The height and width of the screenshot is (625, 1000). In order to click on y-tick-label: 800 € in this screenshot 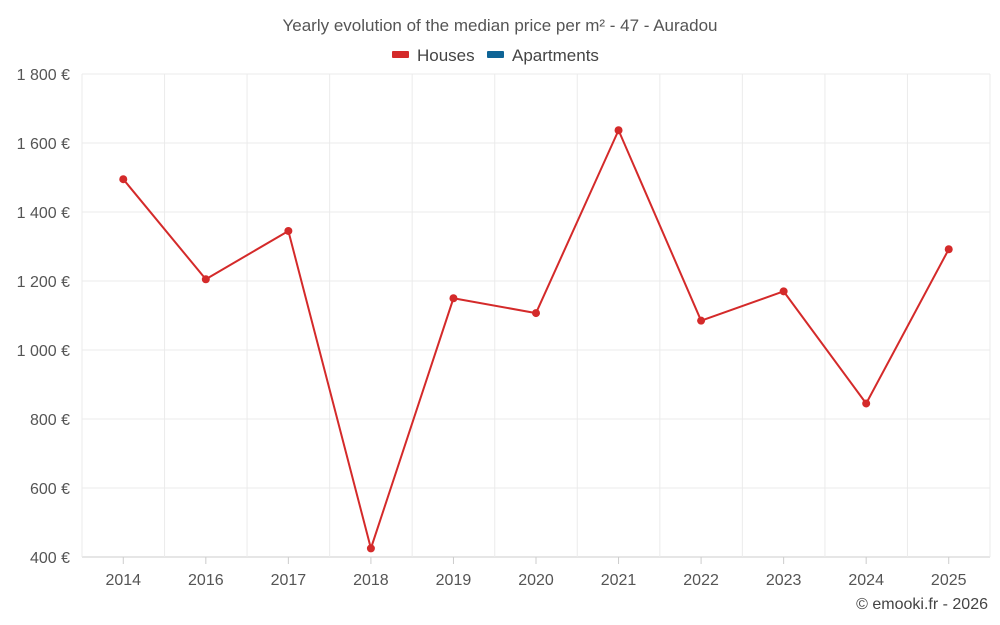, I will do `click(50, 420)`.